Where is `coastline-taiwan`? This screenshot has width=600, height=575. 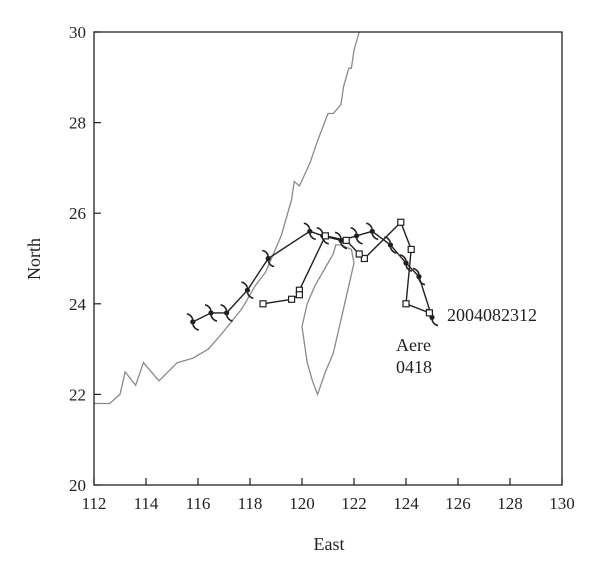
coastline-taiwan is located at coordinates (328, 320).